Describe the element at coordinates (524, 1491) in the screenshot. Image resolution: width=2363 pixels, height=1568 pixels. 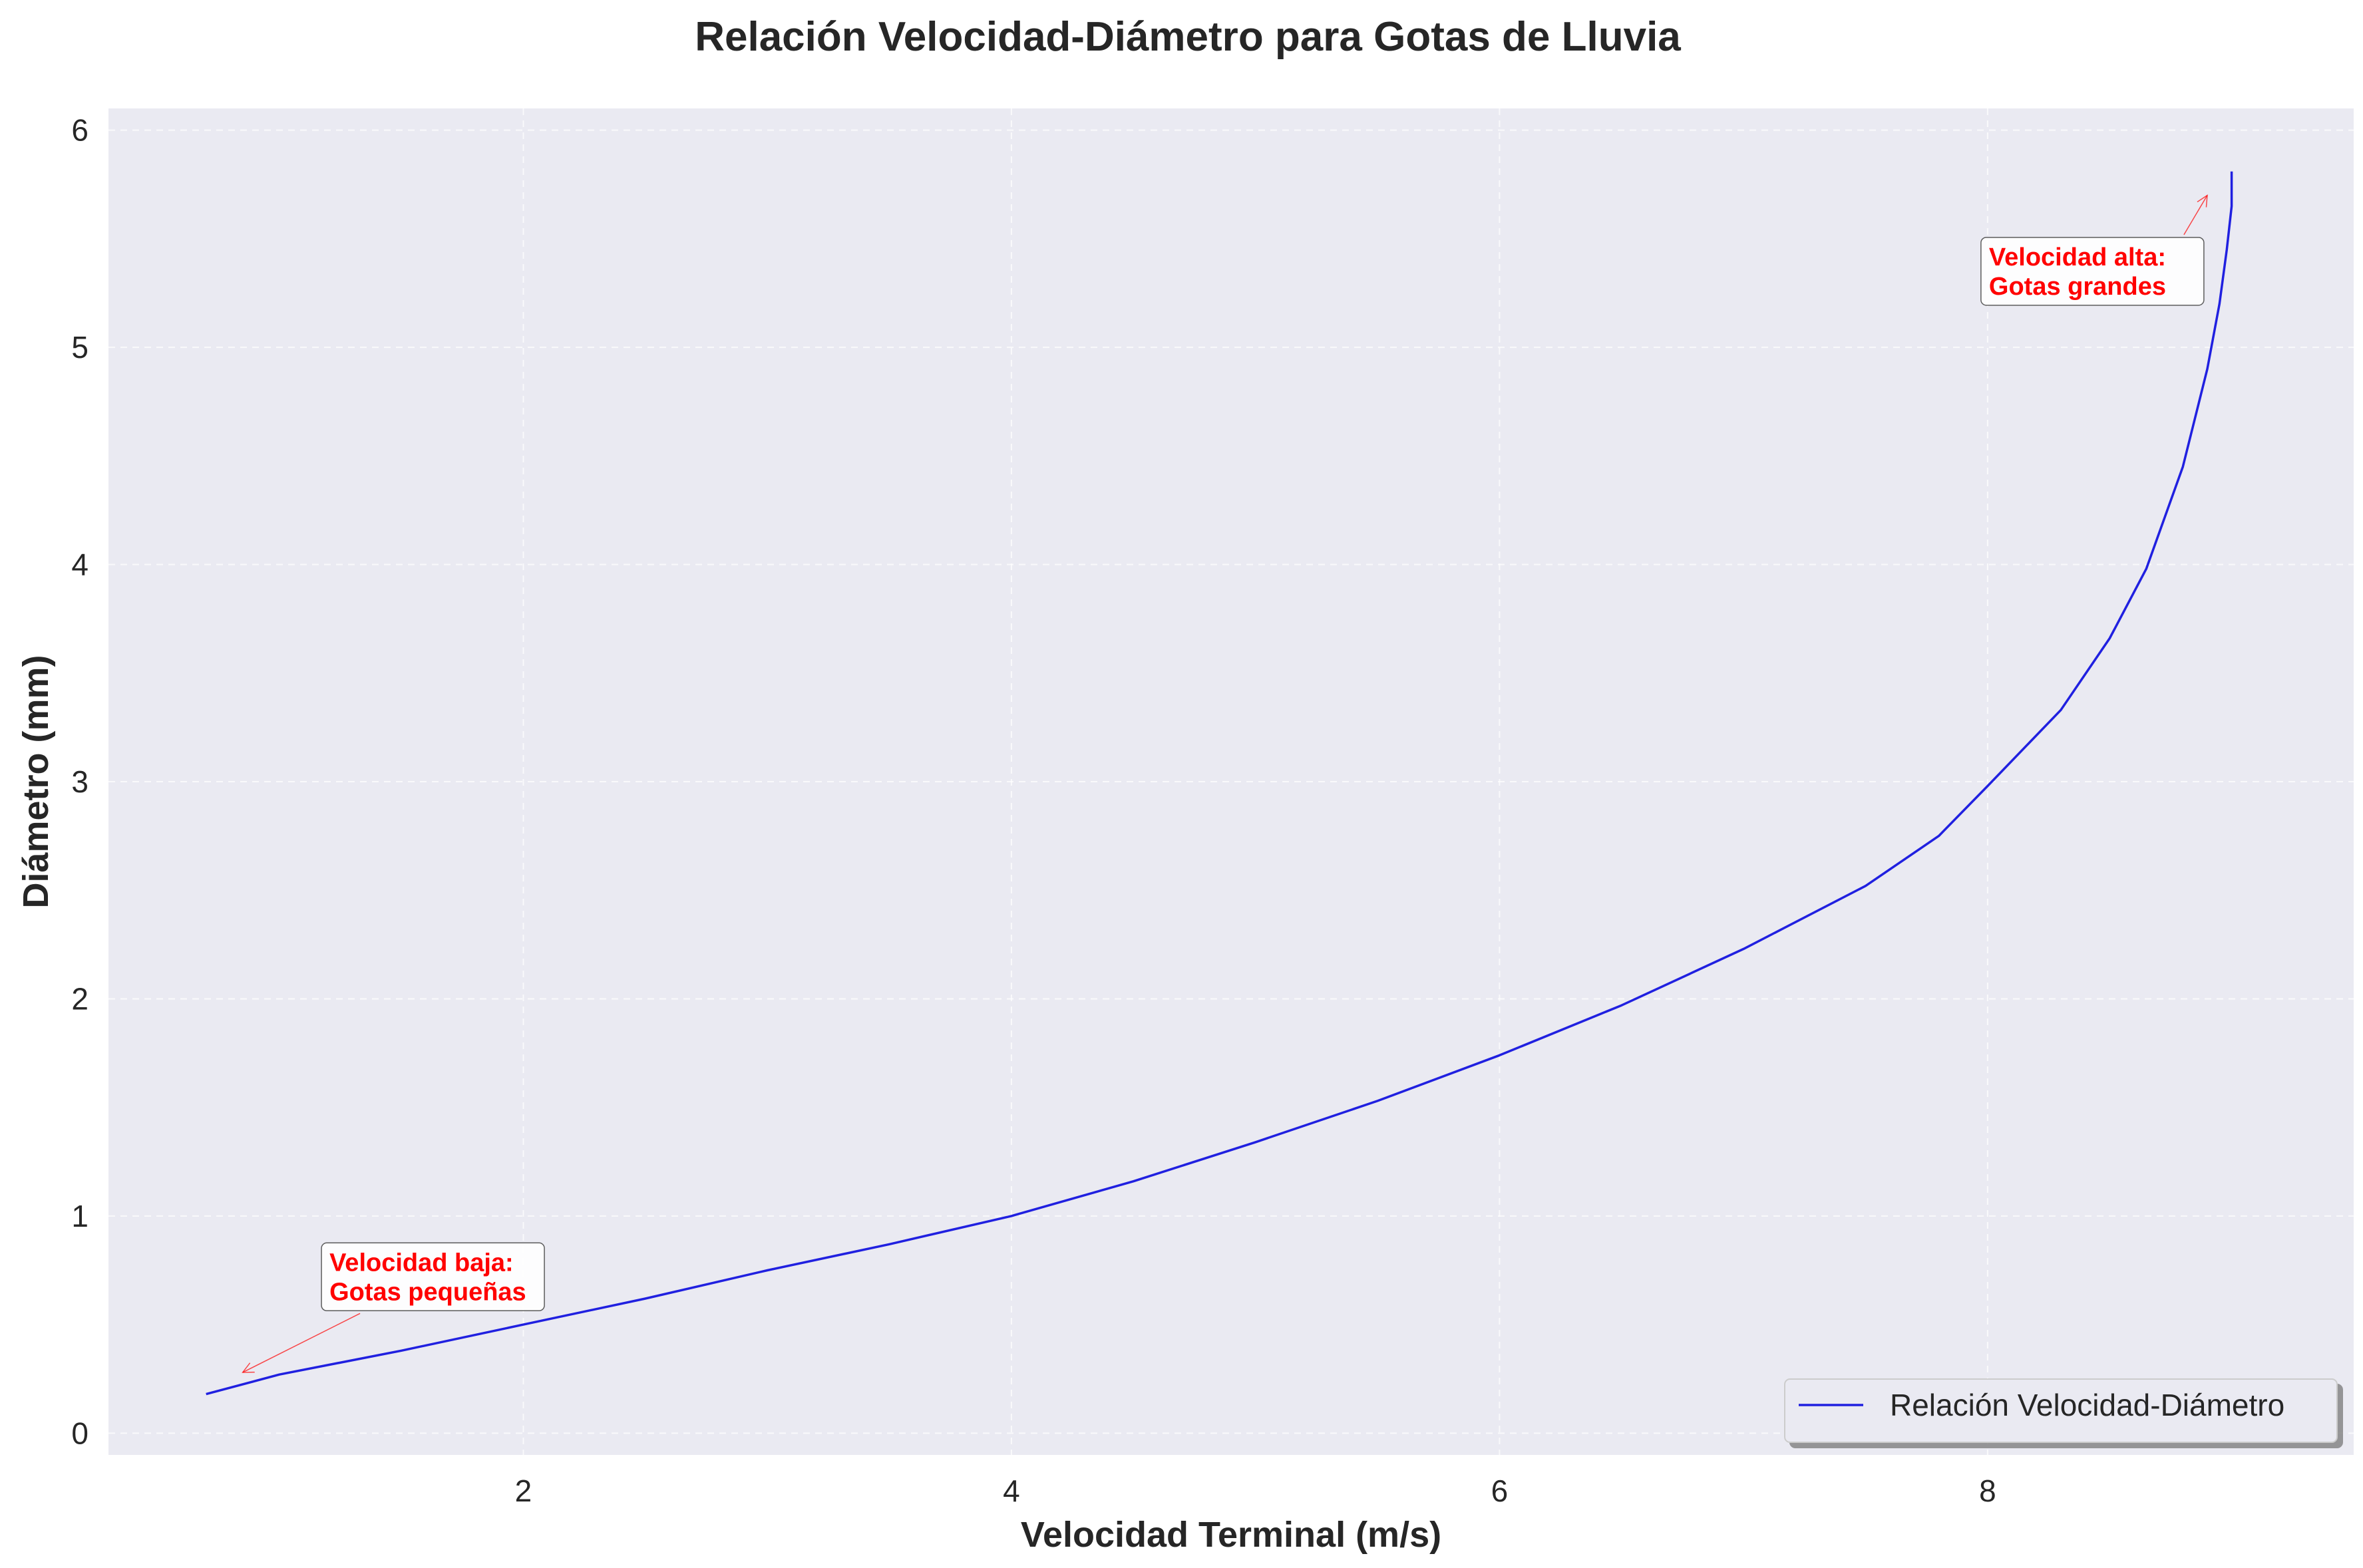
I see `x-tick-label: 2` at that location.